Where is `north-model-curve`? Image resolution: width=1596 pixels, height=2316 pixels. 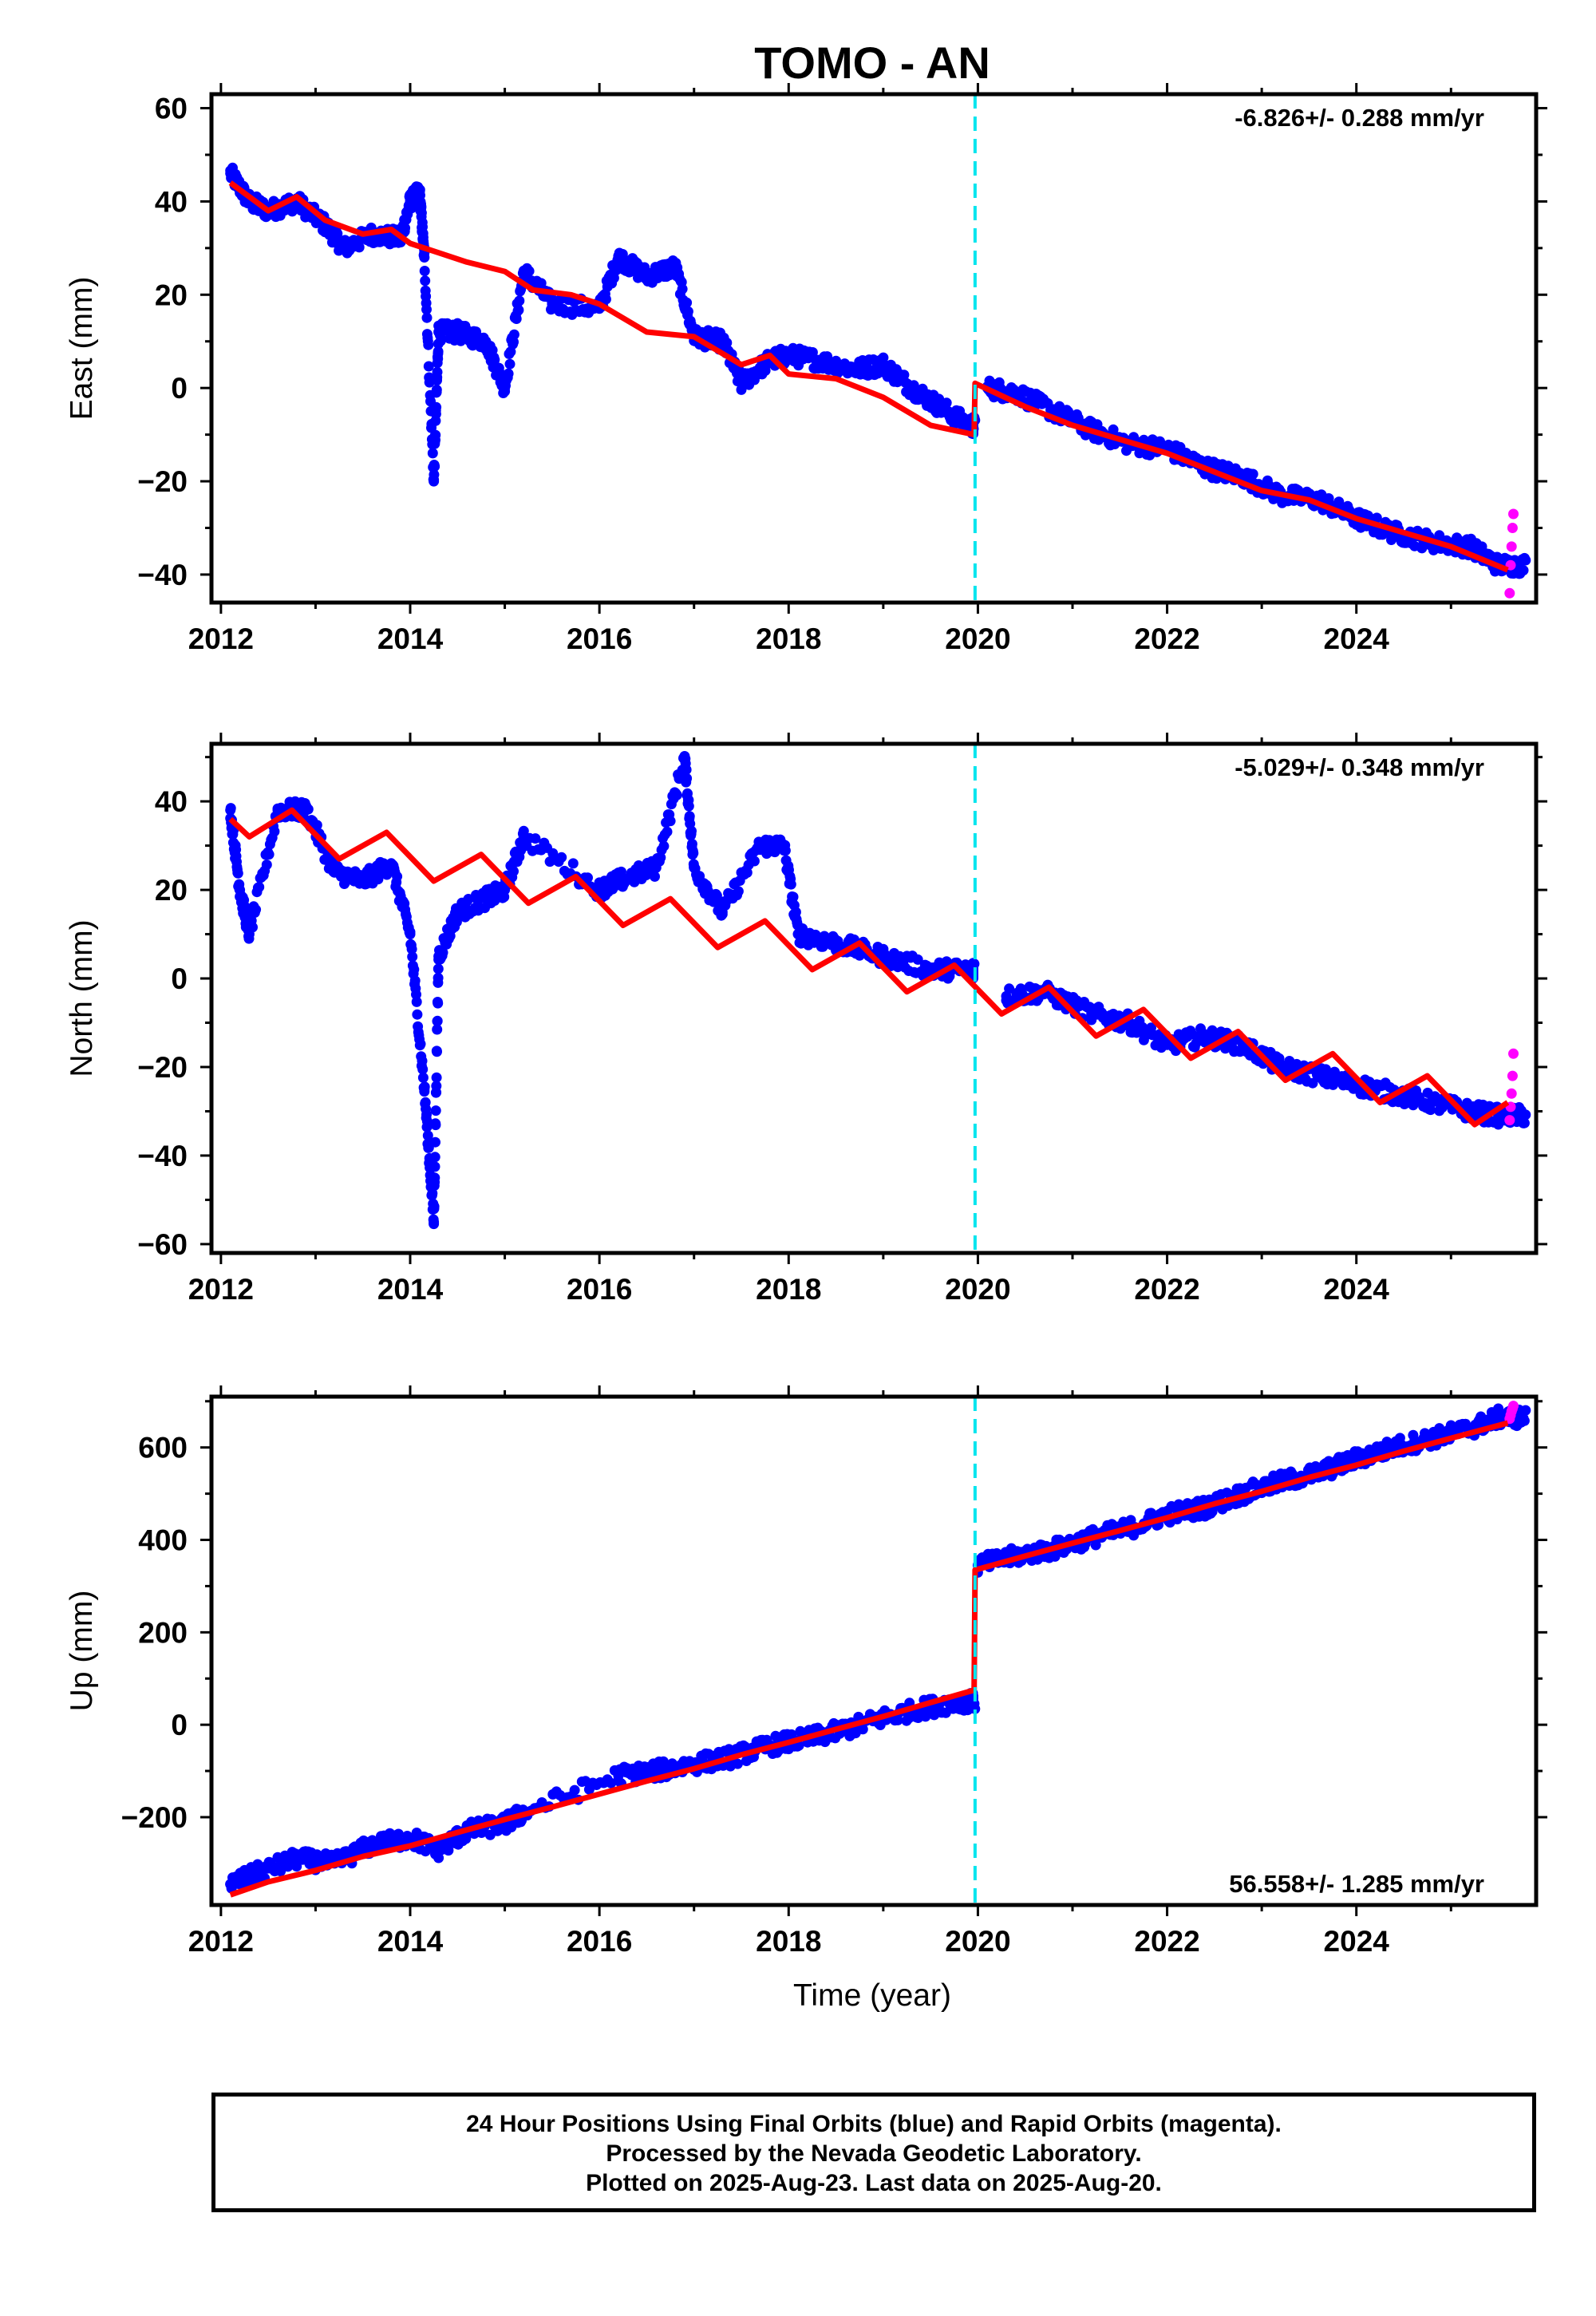
north-model-curve is located at coordinates (869, 967).